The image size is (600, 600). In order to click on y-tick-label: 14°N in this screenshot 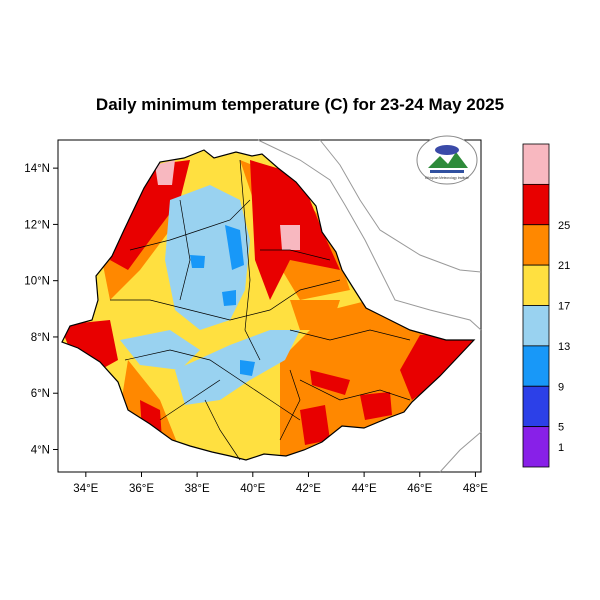, I will do `click(37, 169)`.